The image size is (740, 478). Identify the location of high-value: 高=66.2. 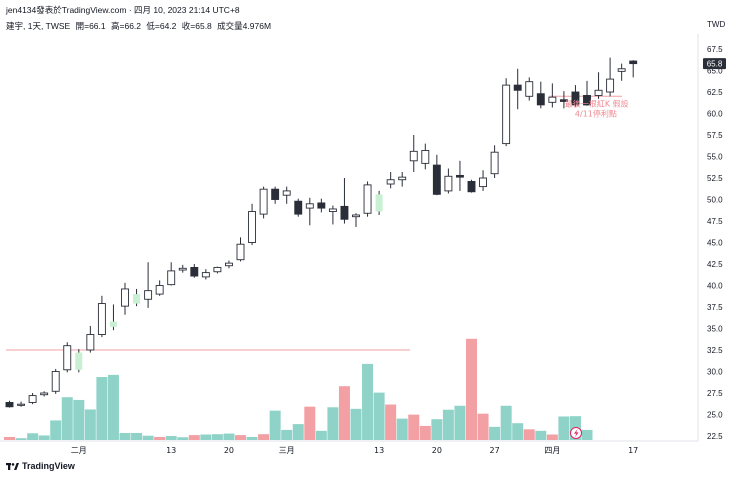
(126, 26).